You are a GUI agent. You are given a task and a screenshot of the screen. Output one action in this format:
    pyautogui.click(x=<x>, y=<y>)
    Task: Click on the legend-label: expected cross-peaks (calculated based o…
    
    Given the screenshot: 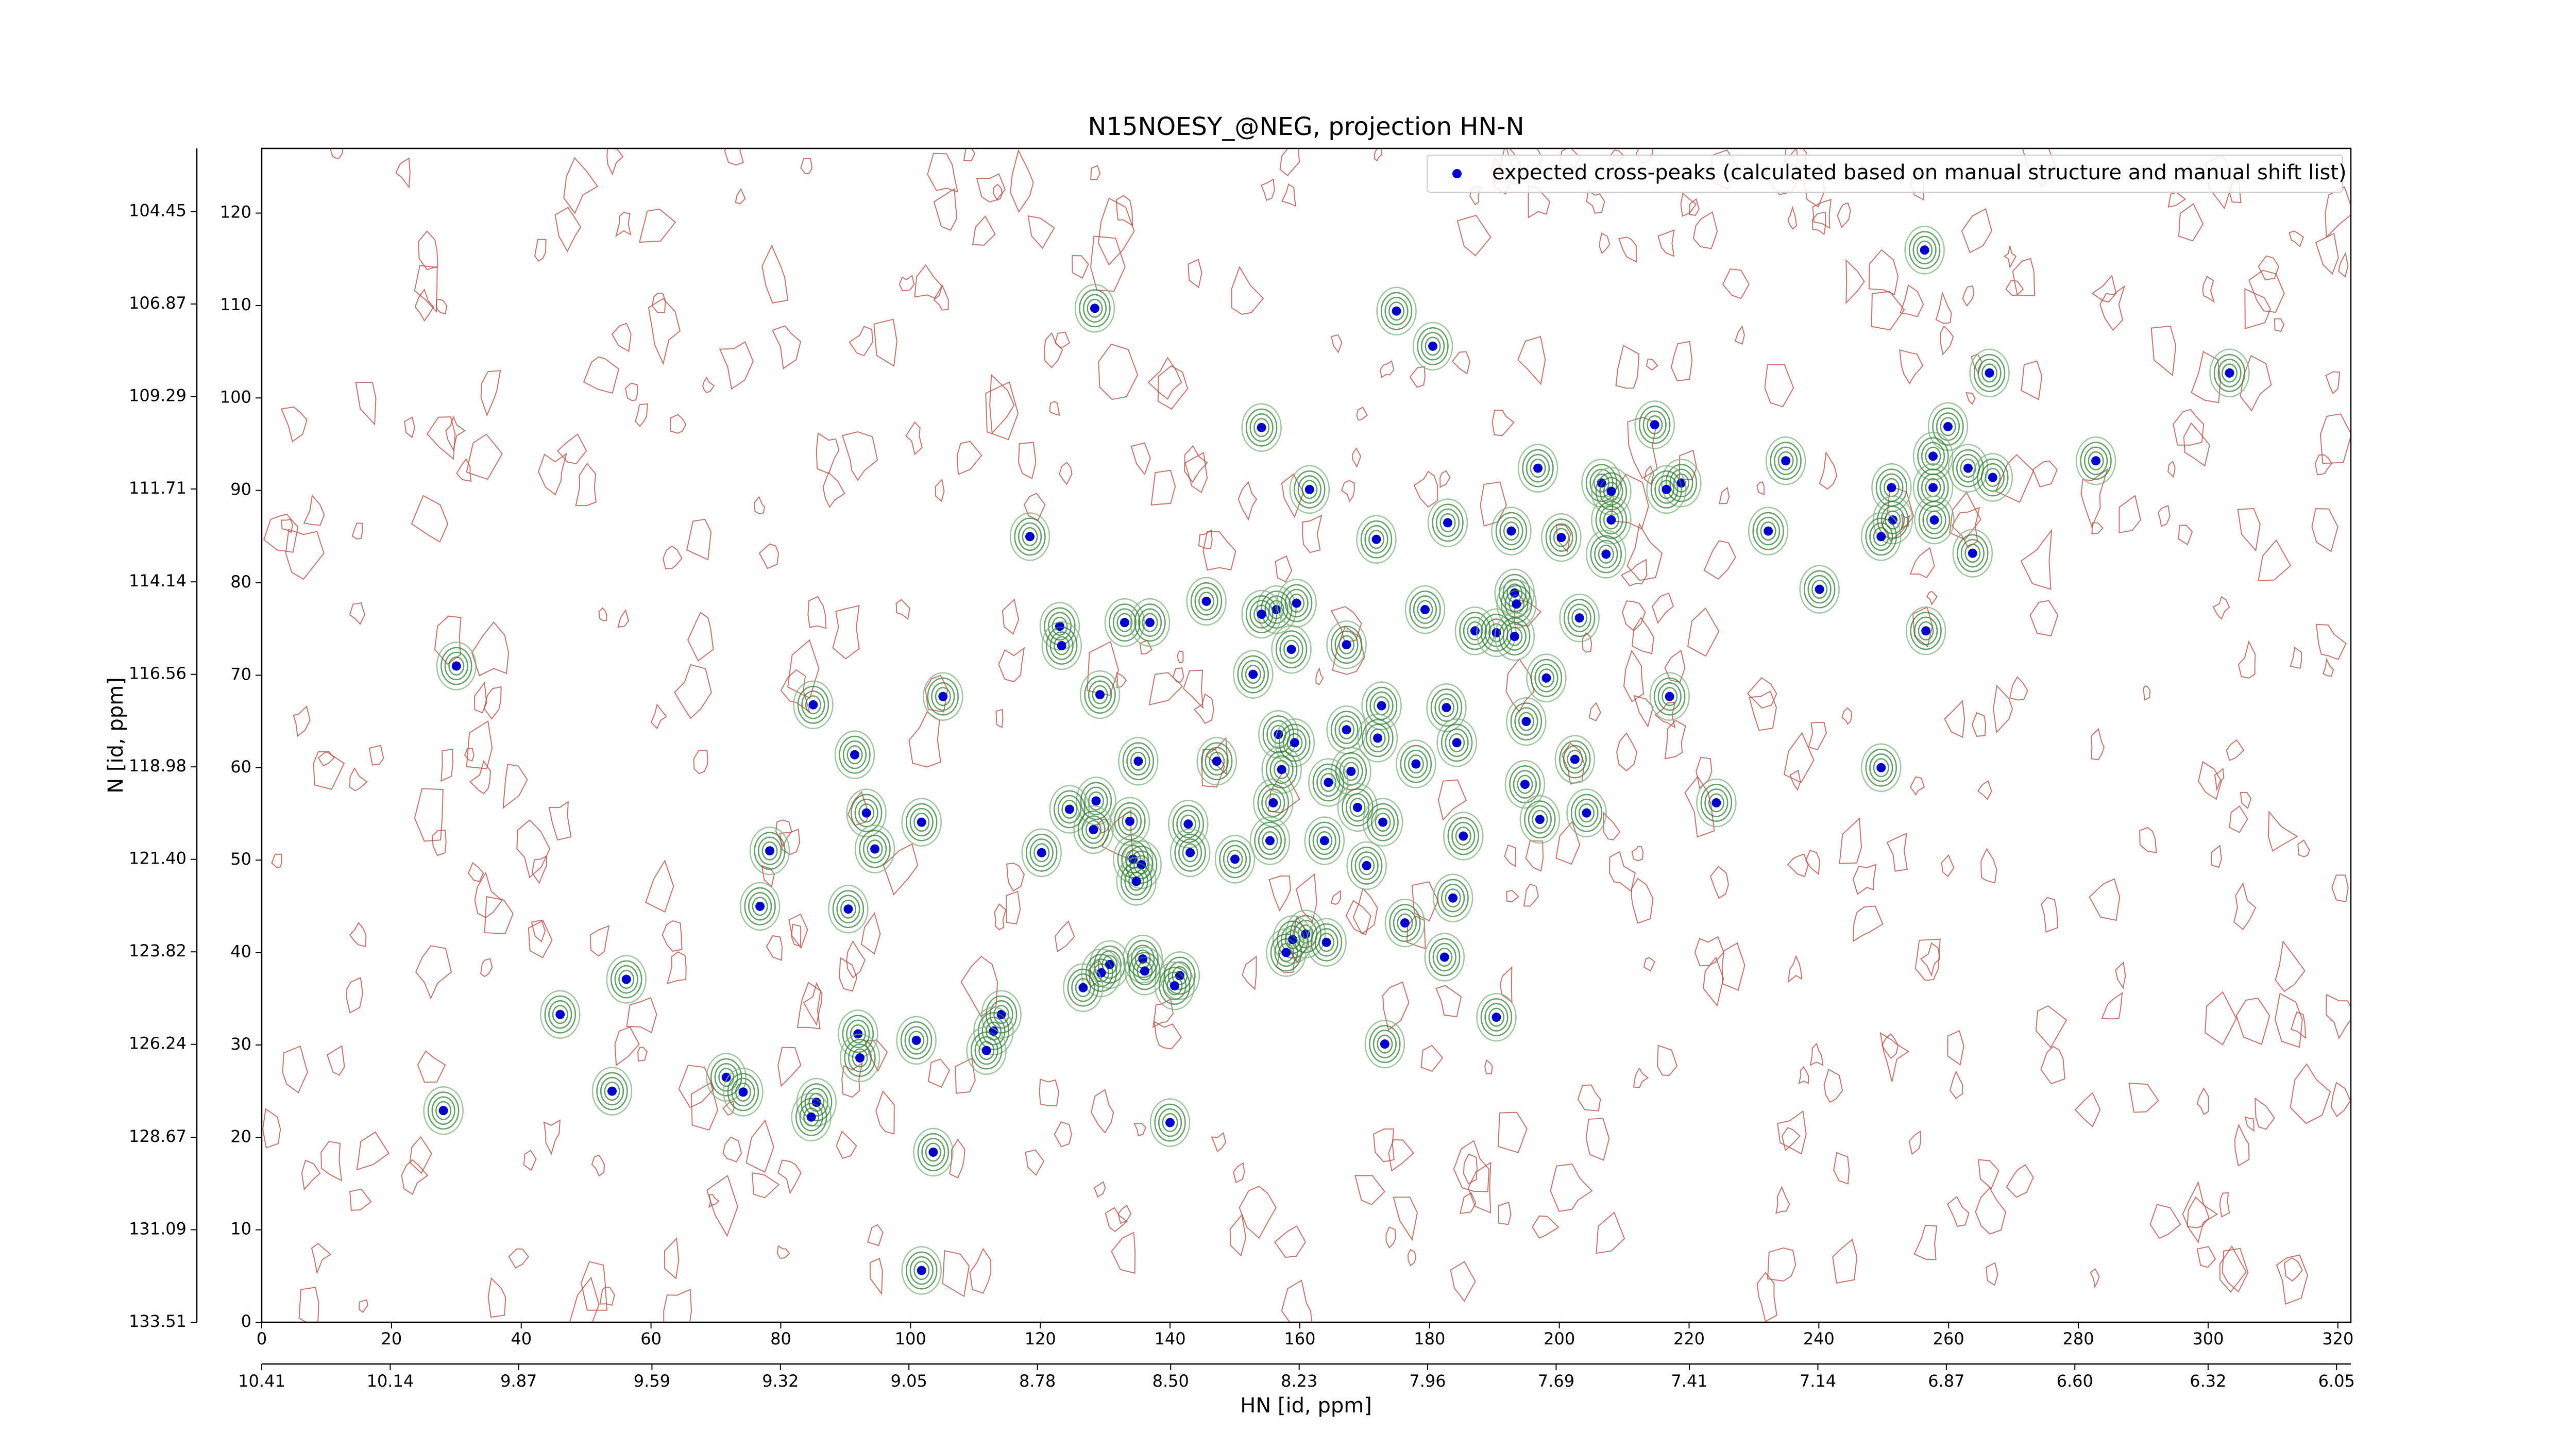 What is the action you would take?
    pyautogui.click(x=1919, y=172)
    